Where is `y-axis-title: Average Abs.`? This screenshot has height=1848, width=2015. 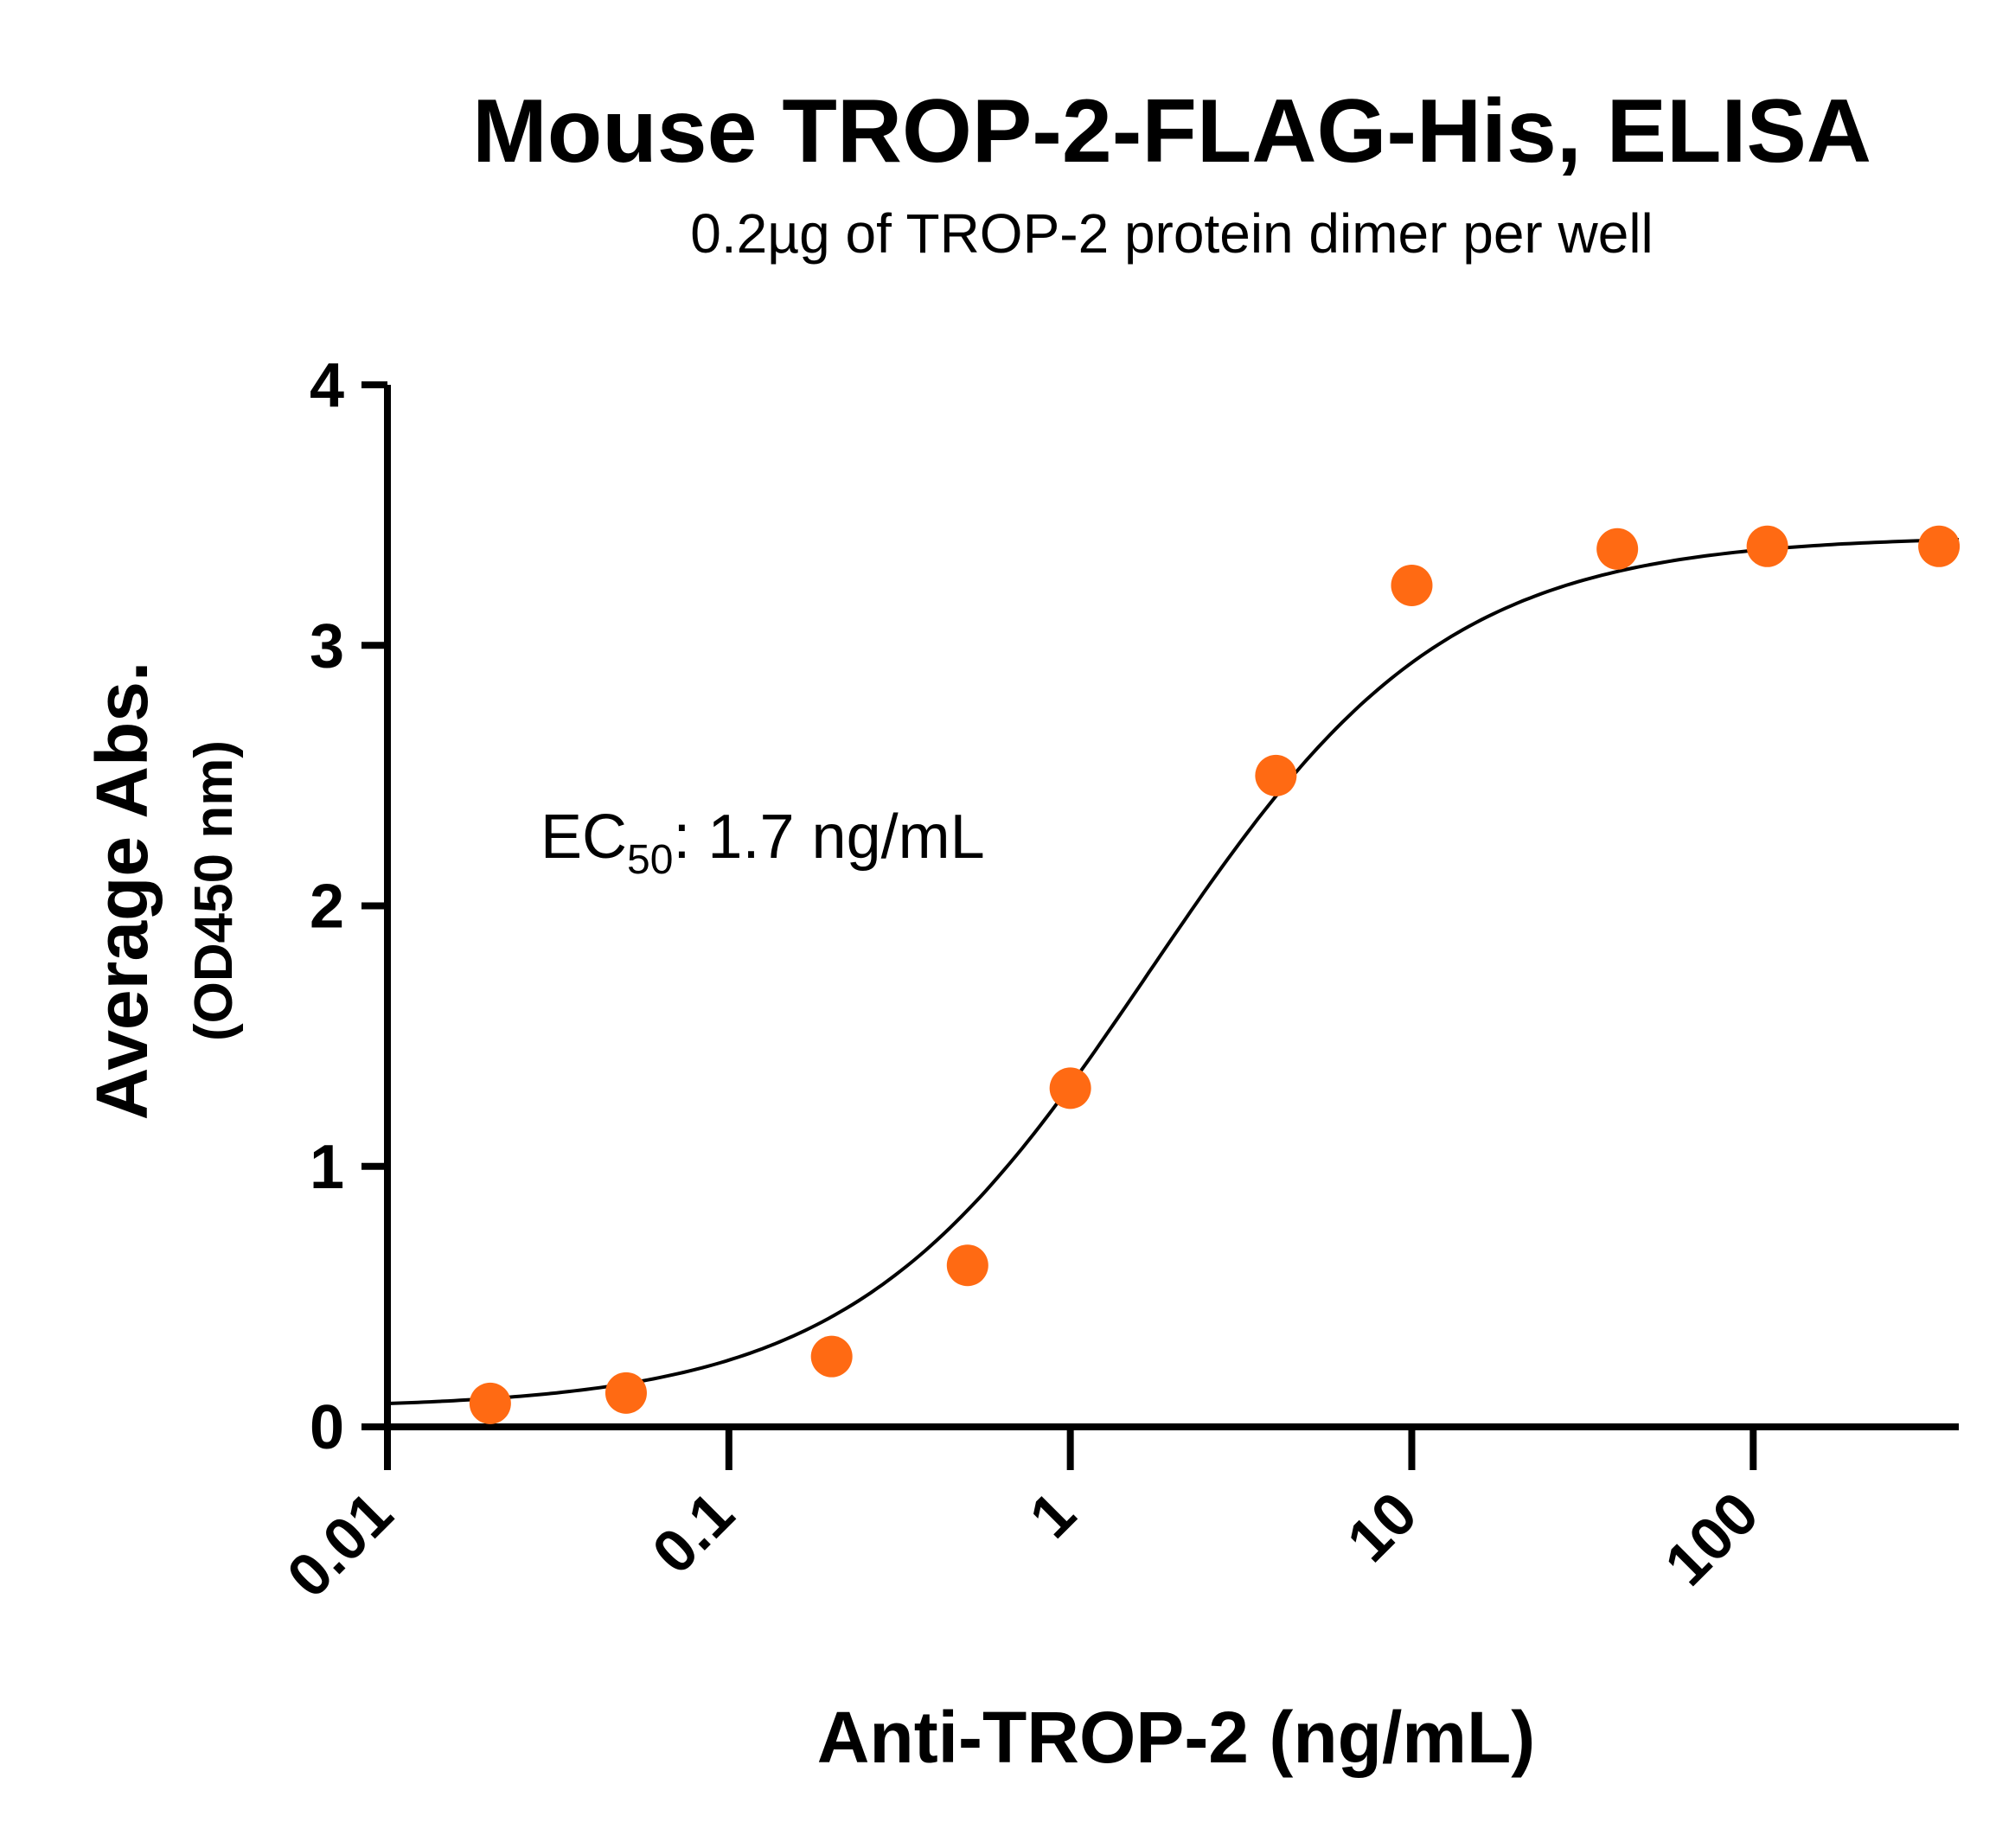
y-axis-title: Average Abs. is located at coordinates (122, 891).